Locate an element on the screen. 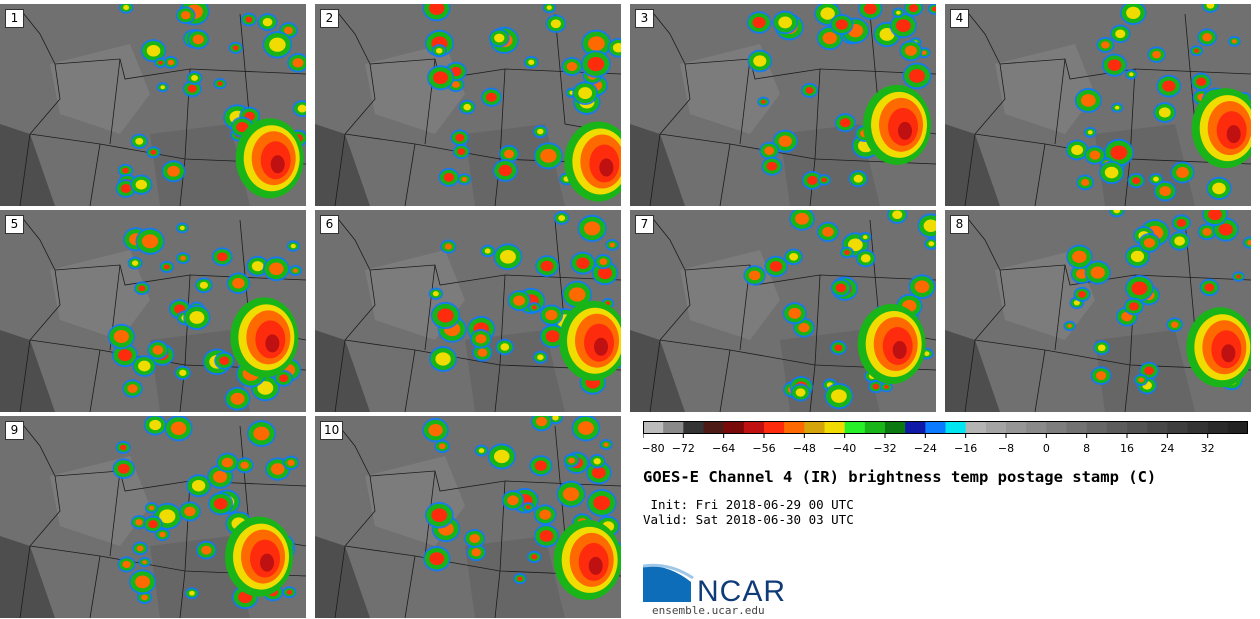 This screenshot has height=619, width=1260. panel-number-label: 2 is located at coordinates (329, 18).